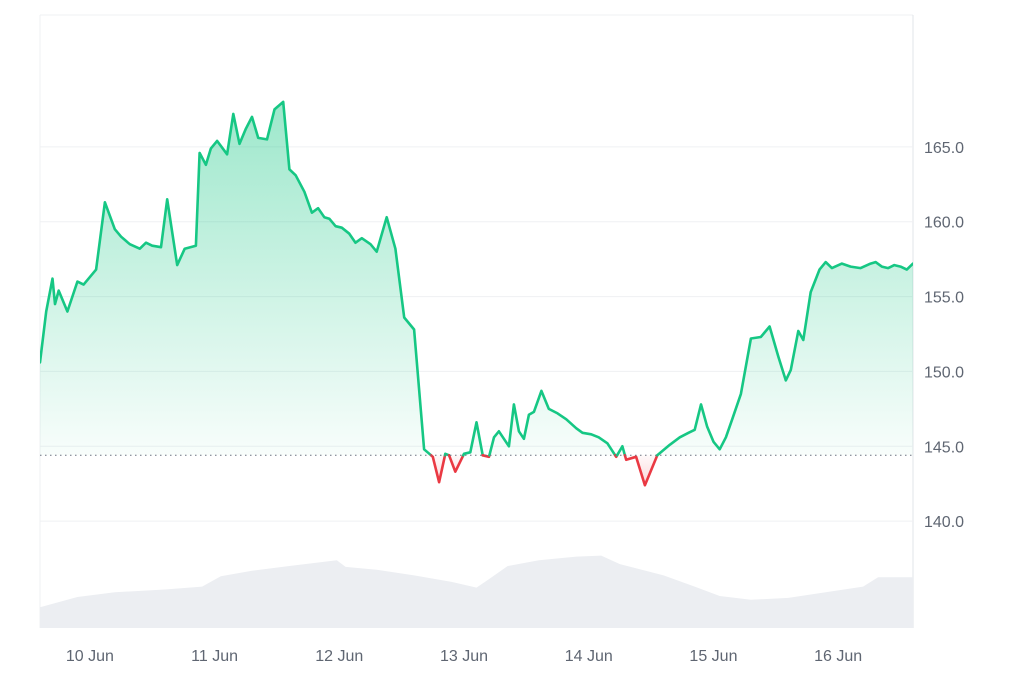 The image size is (1024, 688). I want to click on x-tick-label: 10 Jun, so click(90, 656).